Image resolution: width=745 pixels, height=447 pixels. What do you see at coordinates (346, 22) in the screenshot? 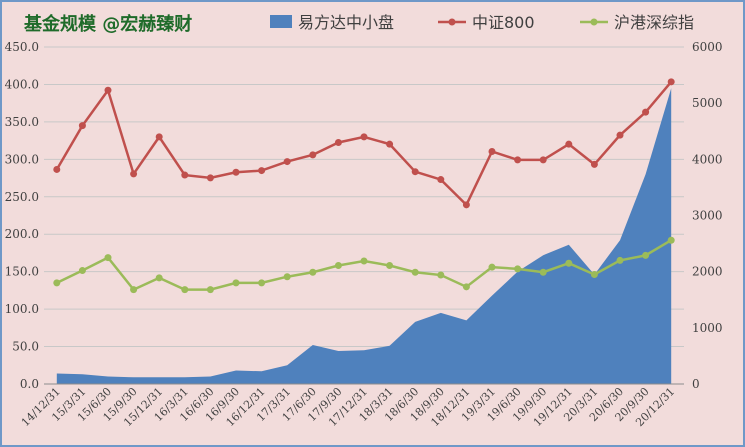
I see `legend-label: 易方达中小盘` at bounding box center [346, 22].